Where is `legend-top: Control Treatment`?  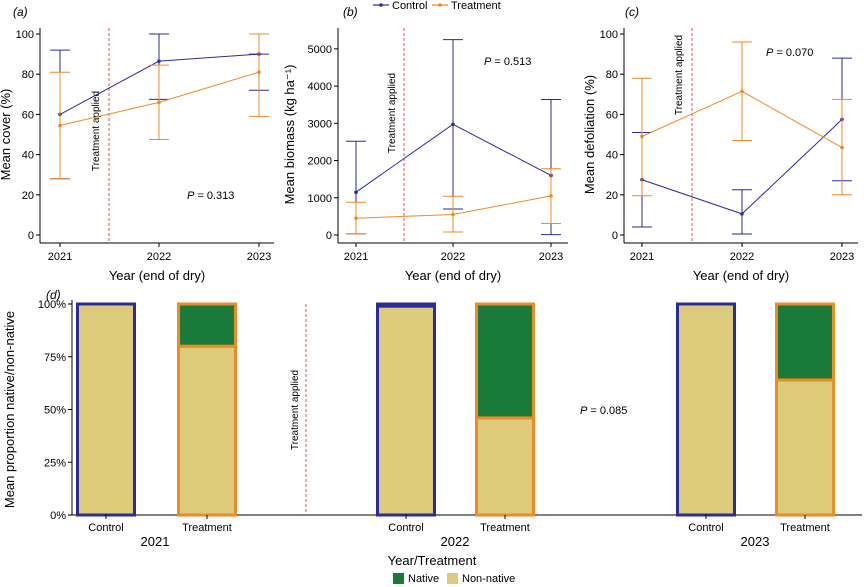
legend-top: Control Treatment is located at coordinates (437, 6).